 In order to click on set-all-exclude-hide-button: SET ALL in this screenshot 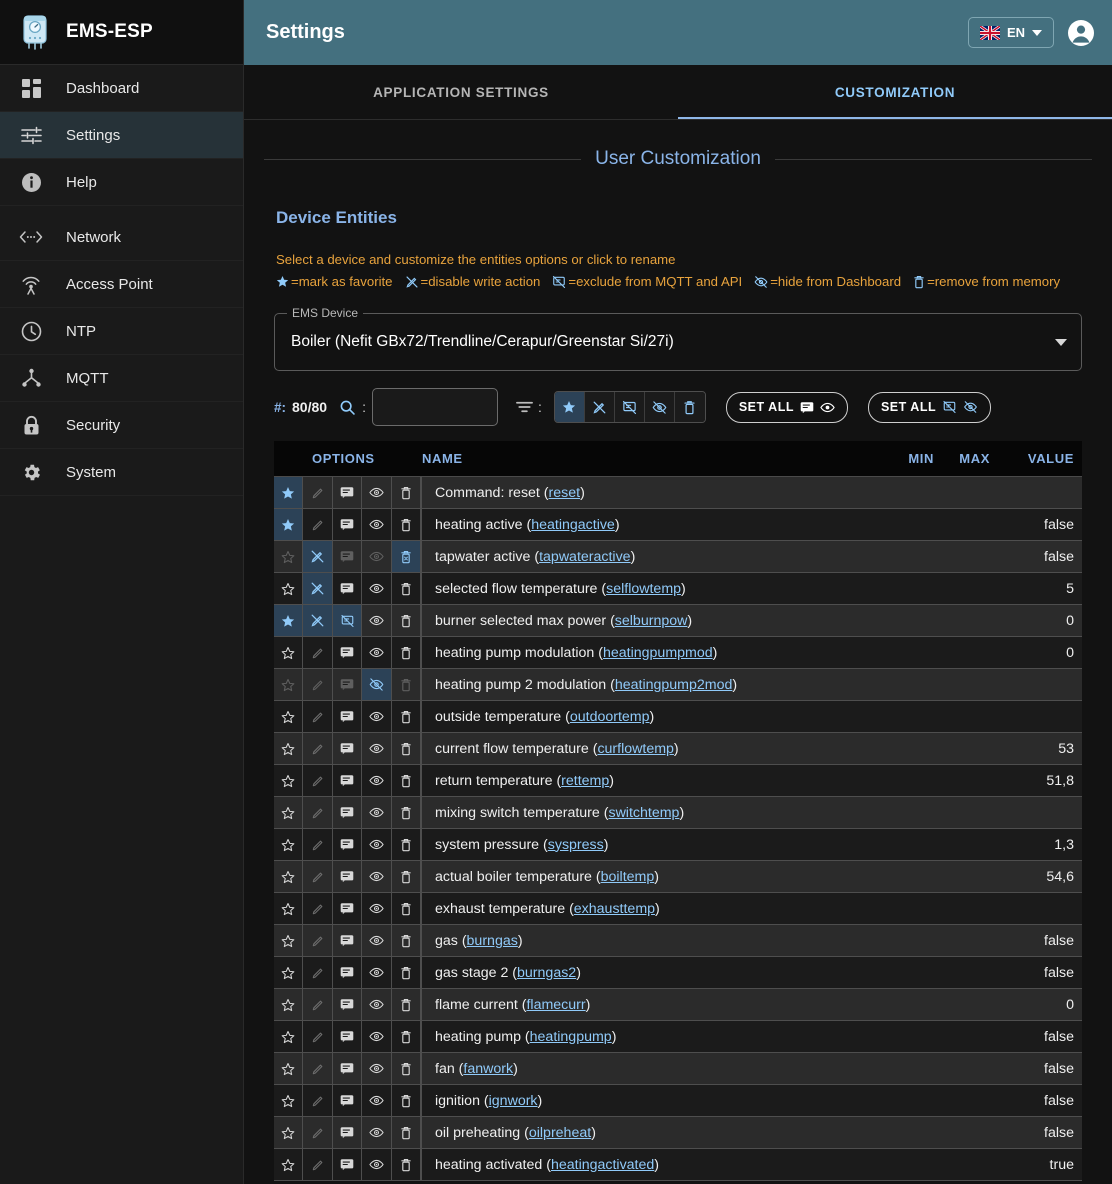, I will do `click(929, 407)`.